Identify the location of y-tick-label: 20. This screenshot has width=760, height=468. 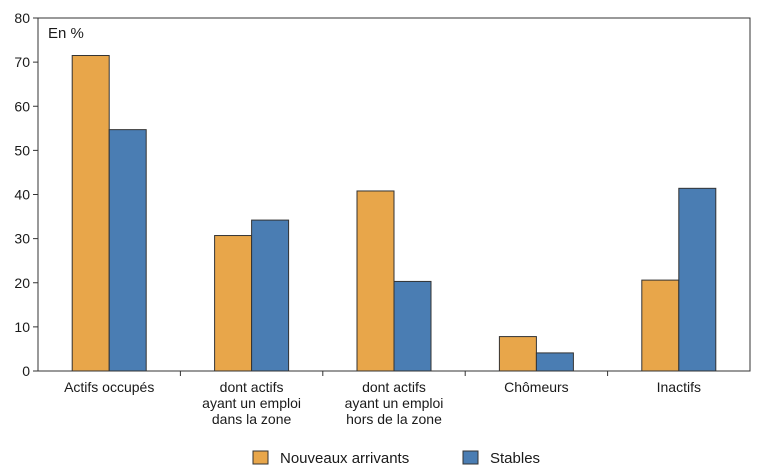
(22, 283).